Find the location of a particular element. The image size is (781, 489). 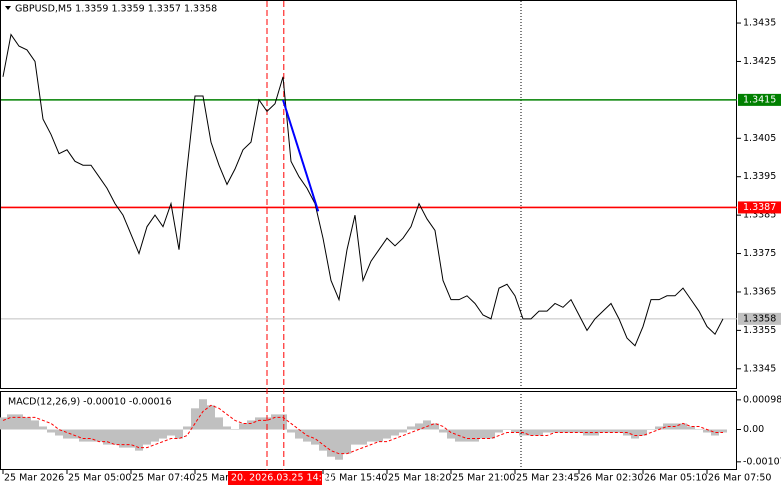

y-tick-label: 1.3435 is located at coordinates (759, 23).